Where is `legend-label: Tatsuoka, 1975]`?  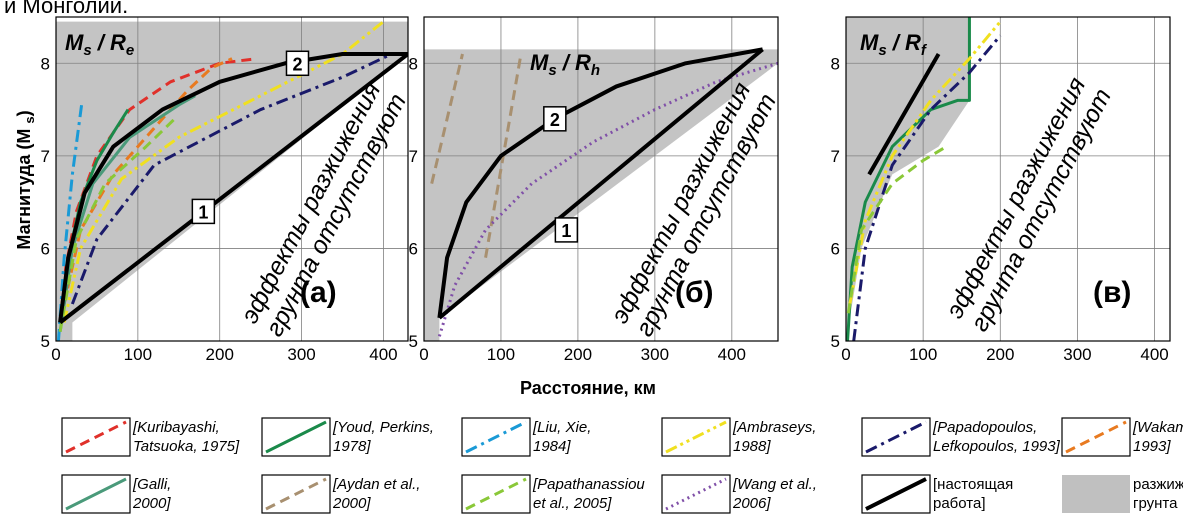
legend-label: Tatsuoka, 1975] is located at coordinates (186, 446).